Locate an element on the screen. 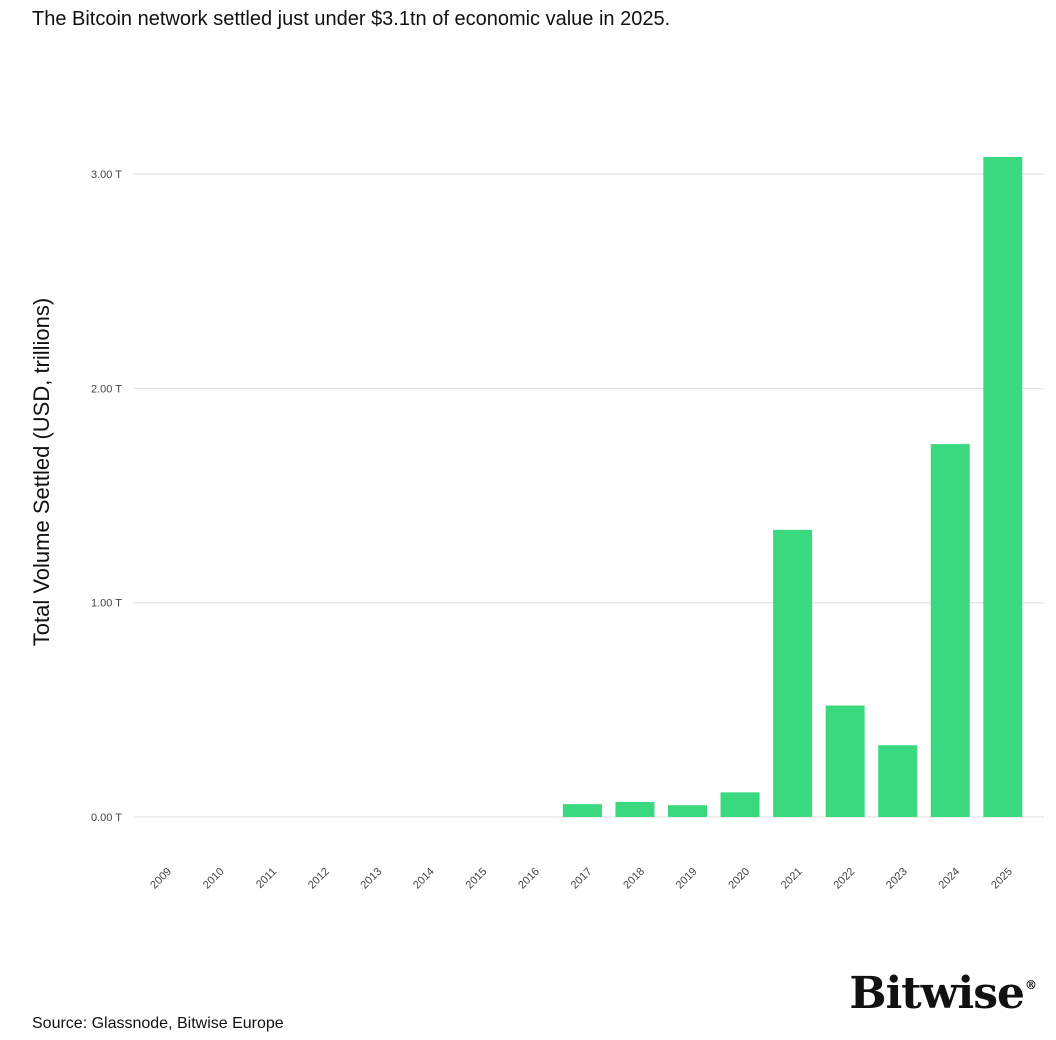 The height and width of the screenshot is (1040, 1056). x-tick-label: 2018 is located at coordinates (634, 879).